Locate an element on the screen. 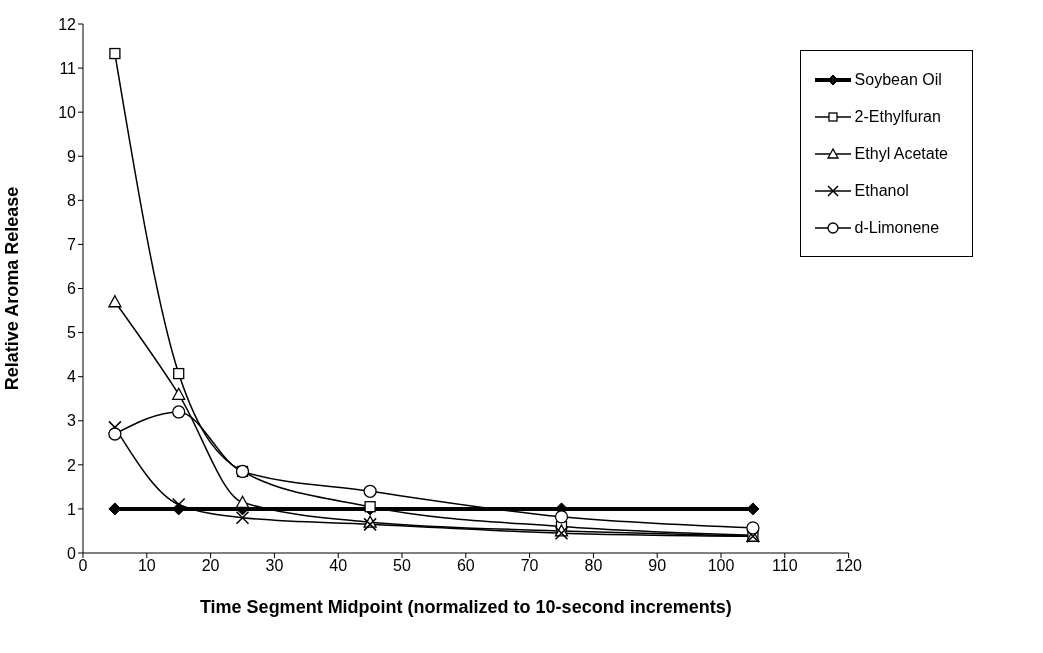  x-tick-label: 20 is located at coordinates (210, 566).